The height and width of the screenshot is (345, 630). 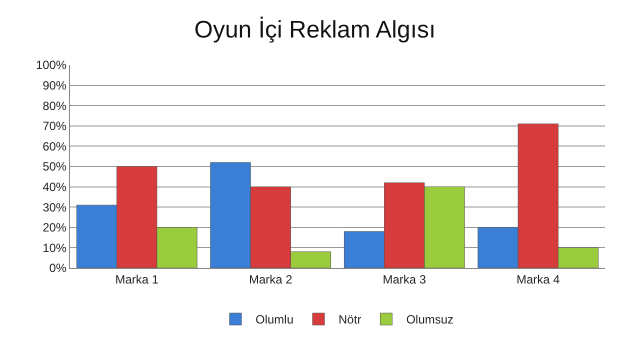 What do you see at coordinates (54, 167) in the screenshot?
I see `y-tick-label: 50%` at bounding box center [54, 167].